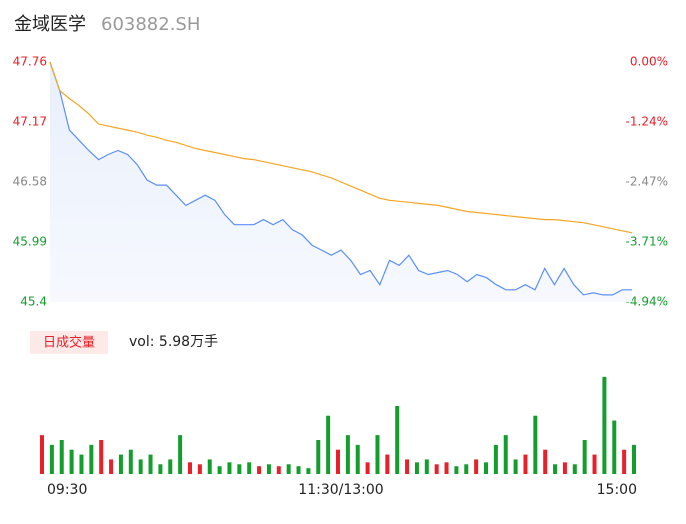 The height and width of the screenshot is (524, 686). Describe the element at coordinates (50, 24) in the screenshot. I see `stock-name: 金域医学` at that location.